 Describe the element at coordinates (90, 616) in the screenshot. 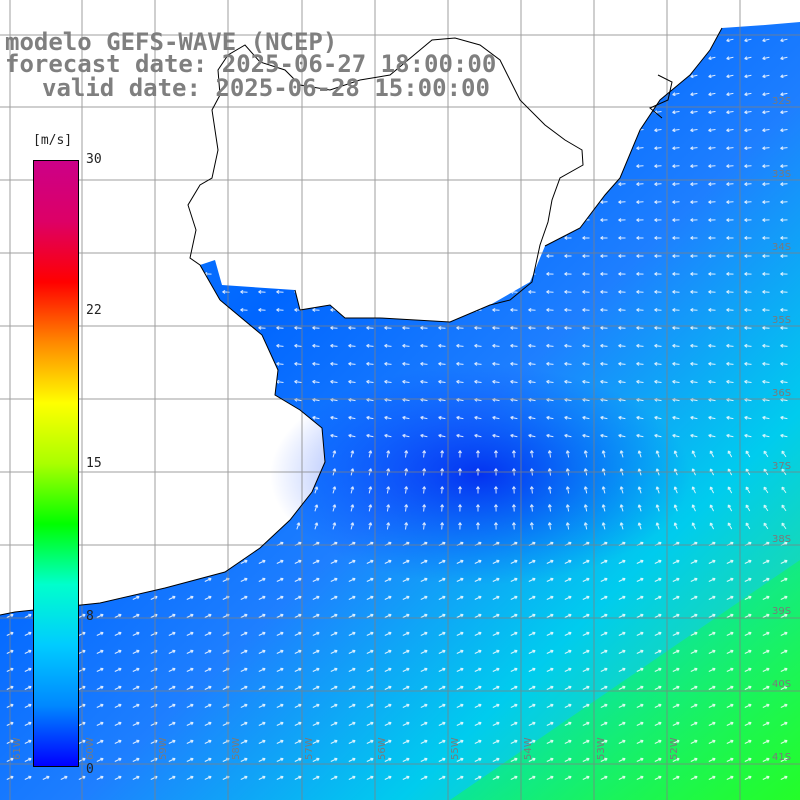

I see `colorbar-tick: 8` at that location.